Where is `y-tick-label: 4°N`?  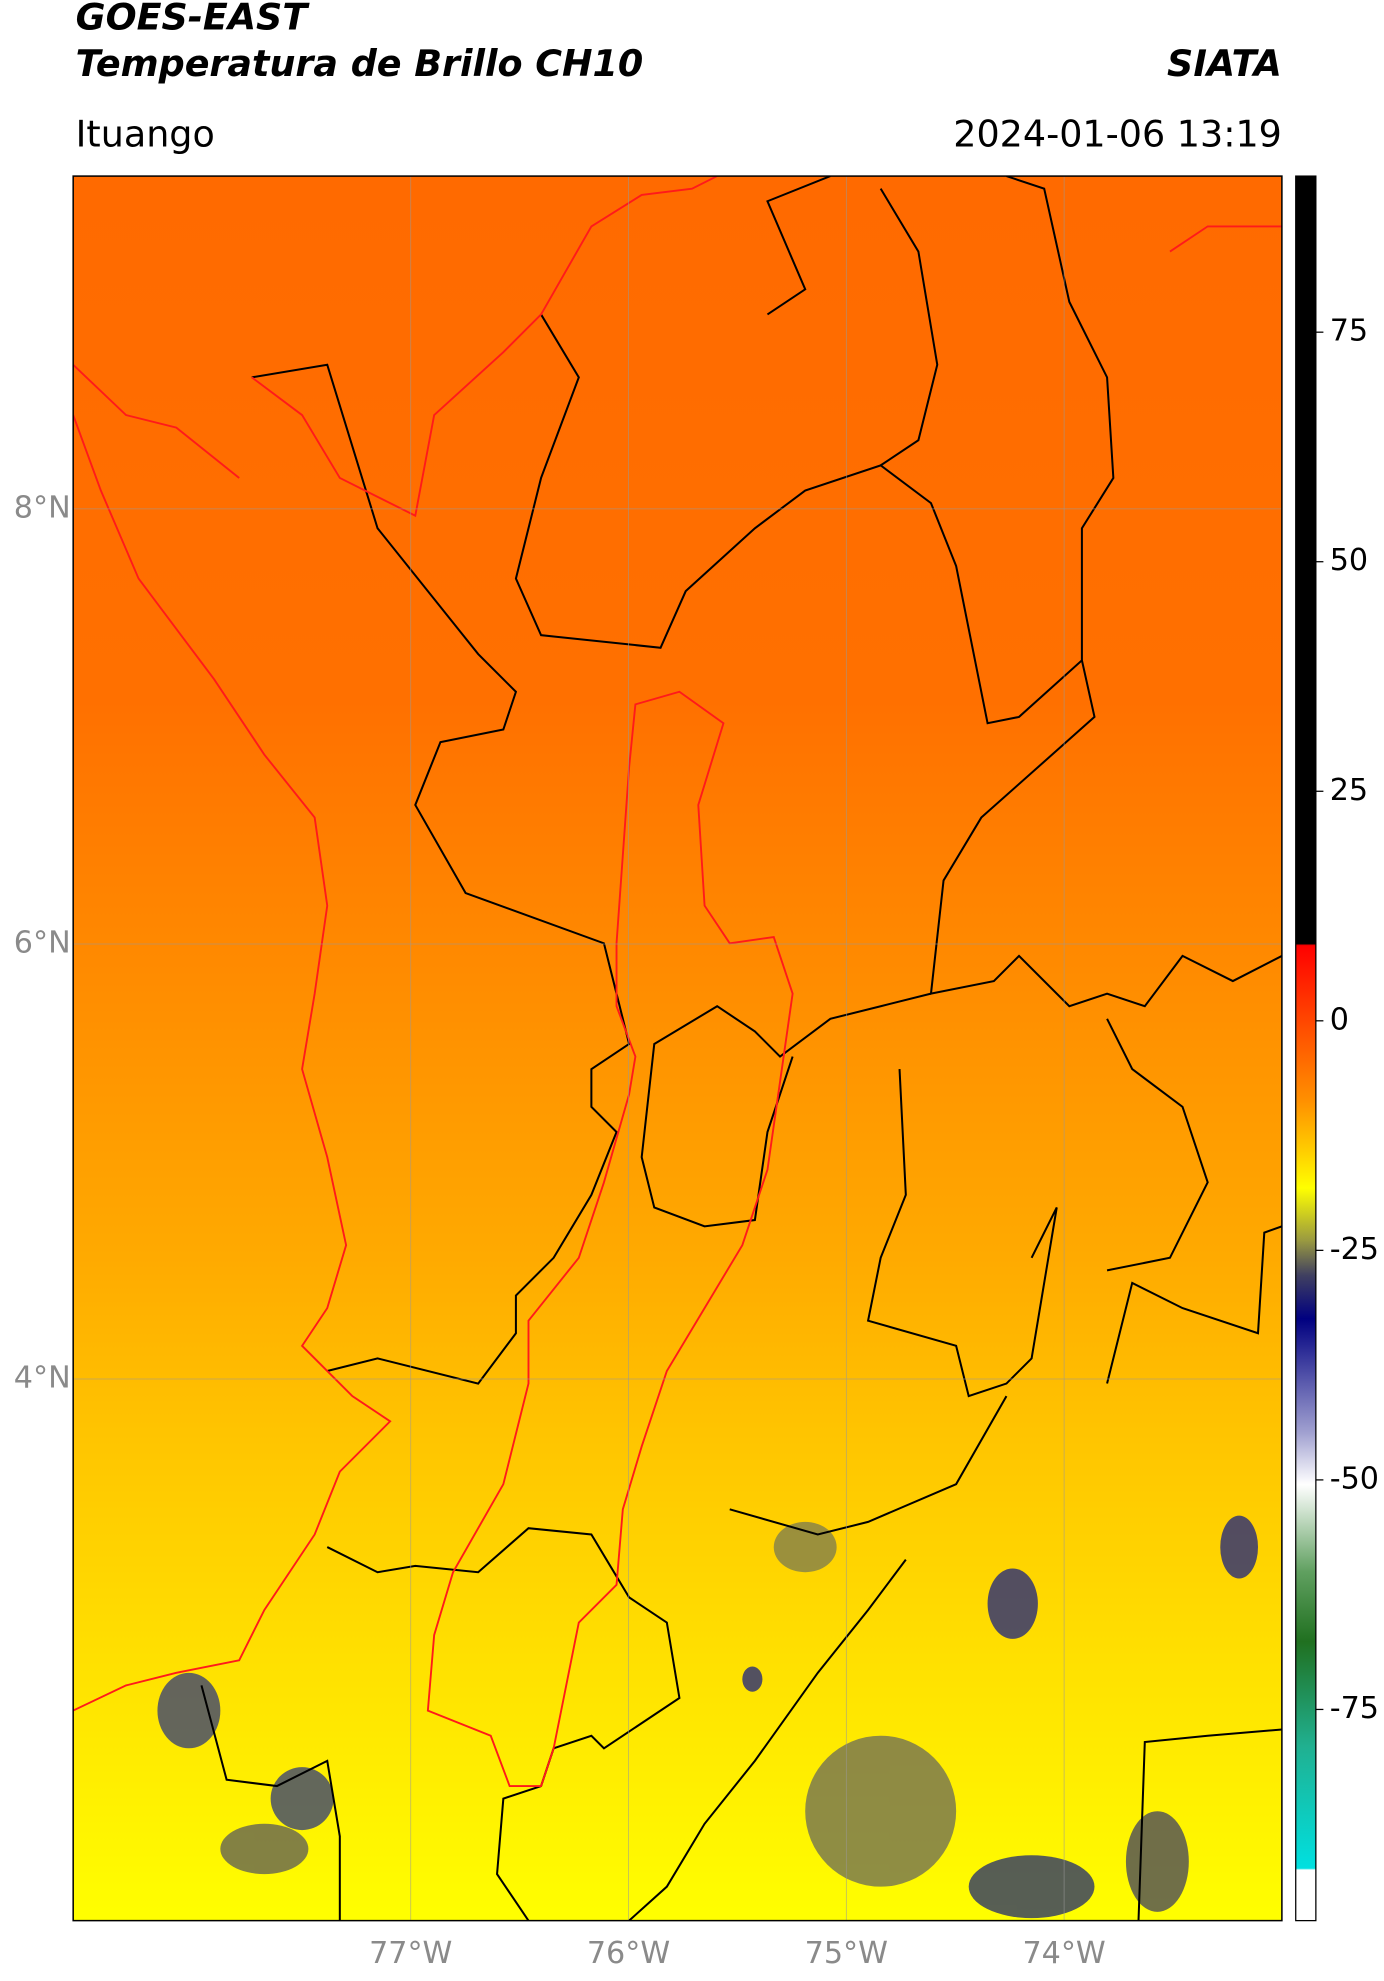 y-tick-label: 4°N is located at coordinates (42, 1377).